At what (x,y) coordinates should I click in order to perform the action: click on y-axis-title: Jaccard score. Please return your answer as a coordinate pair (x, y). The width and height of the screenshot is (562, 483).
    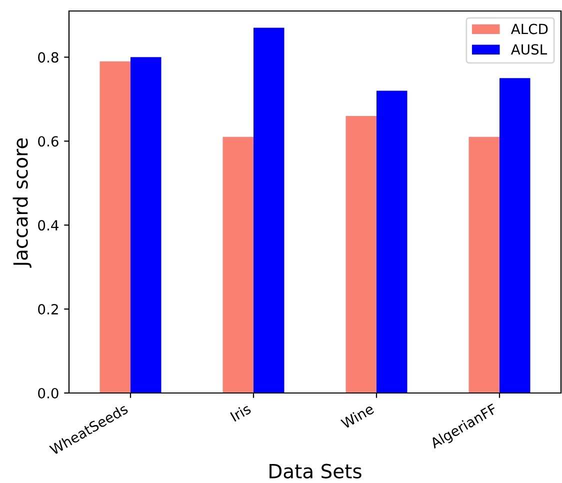
    Looking at the image, I should click on (22, 203).